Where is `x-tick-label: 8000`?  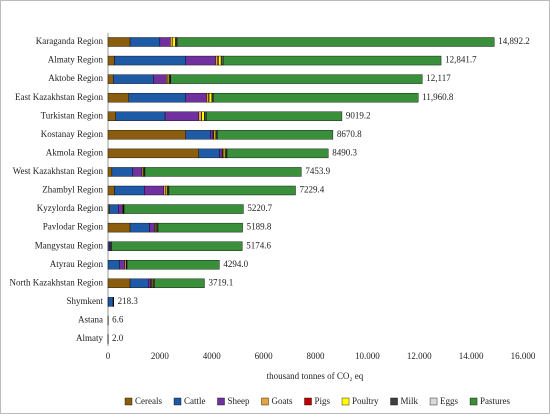 x-tick-label: 8000 is located at coordinates (316, 356).